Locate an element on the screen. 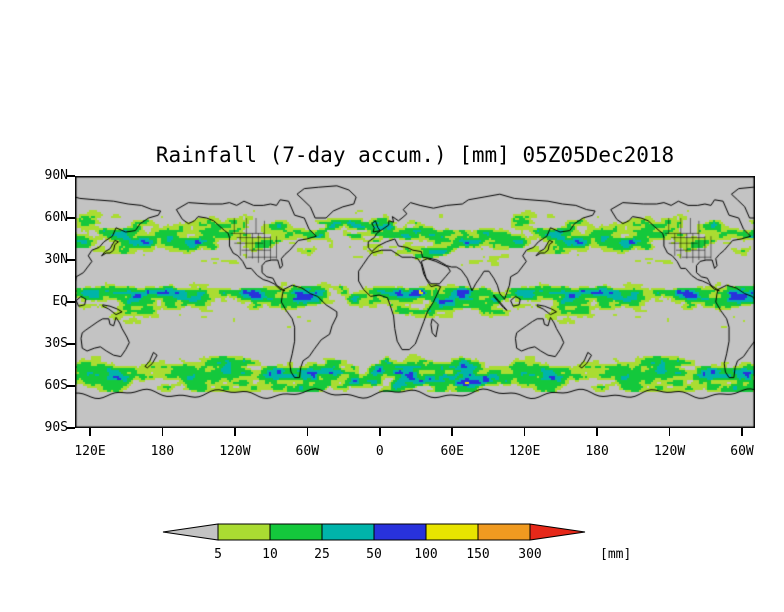 Image resolution: width=784 pixels, height=612 pixels. color-legend: 5 10 25 50 100 150 300 is located at coordinates (374, 542).